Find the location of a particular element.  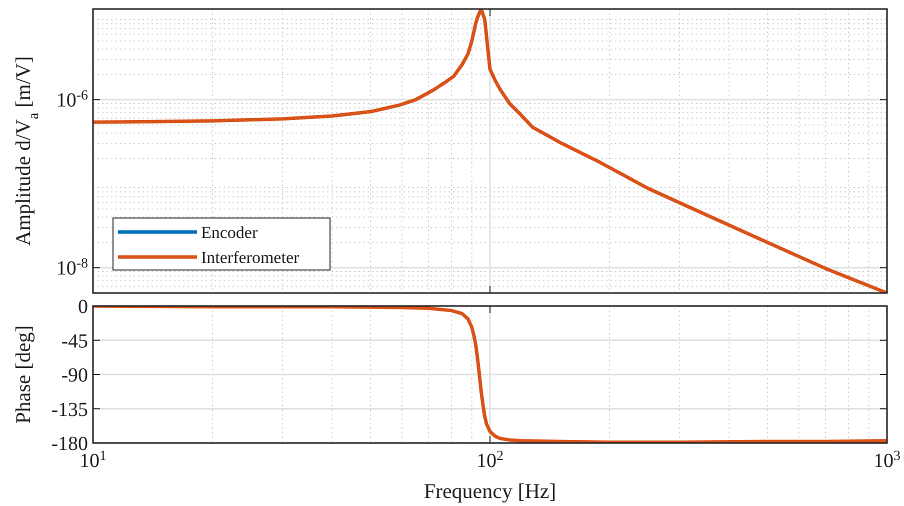

y-tick-label: 10$^{-8}$ is located at coordinates (72, 268).